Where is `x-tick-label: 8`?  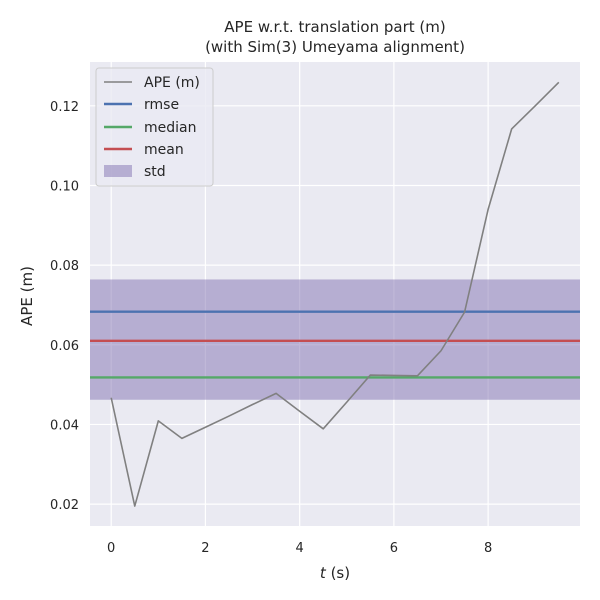
x-tick-label: 8 is located at coordinates (488, 548).